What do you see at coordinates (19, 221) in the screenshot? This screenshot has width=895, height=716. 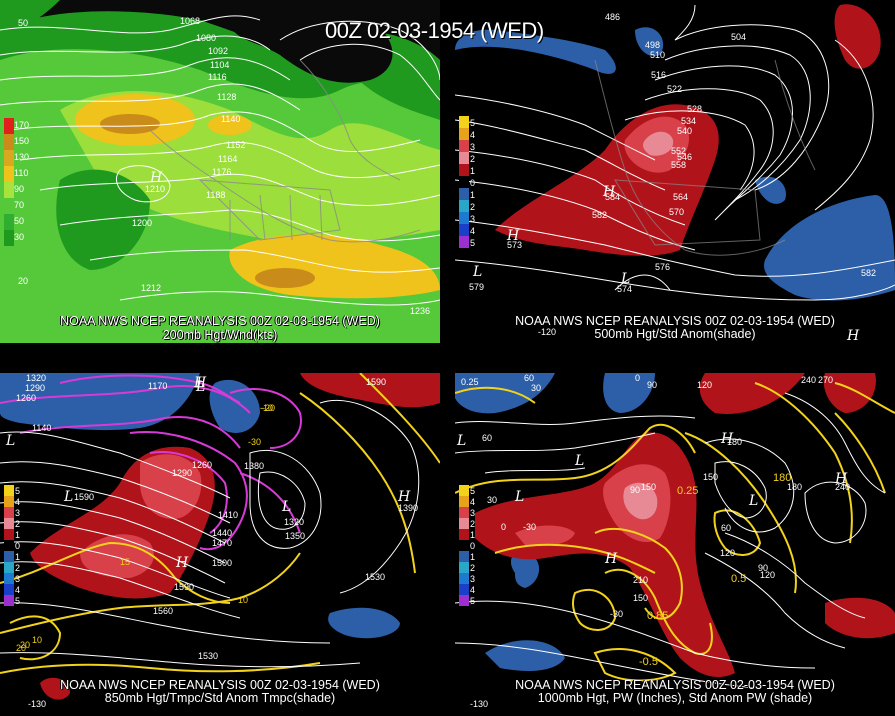 I see `wind-legend-label: 50` at bounding box center [19, 221].